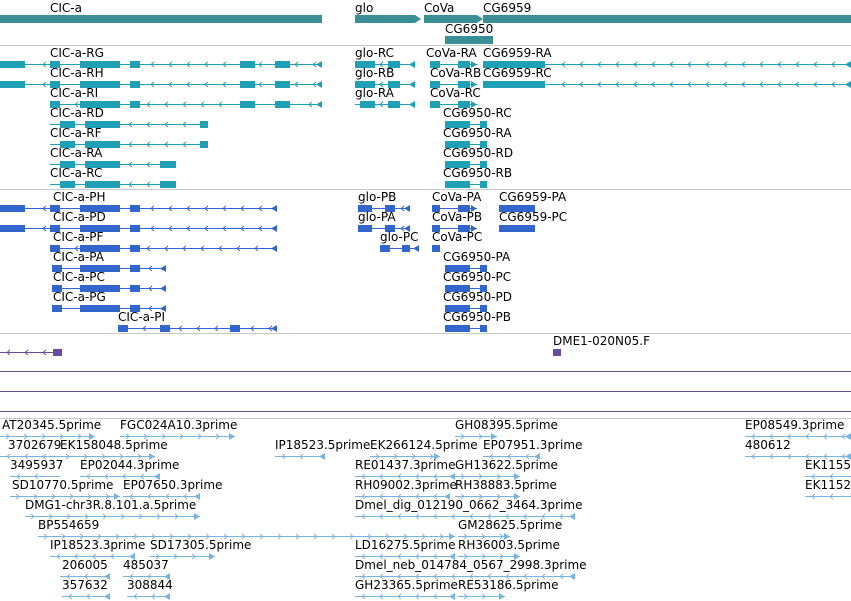 The width and height of the screenshot is (851, 601). What do you see at coordinates (150, 268) in the screenshot?
I see `cic-a-pa-strand-tick` at bounding box center [150, 268].